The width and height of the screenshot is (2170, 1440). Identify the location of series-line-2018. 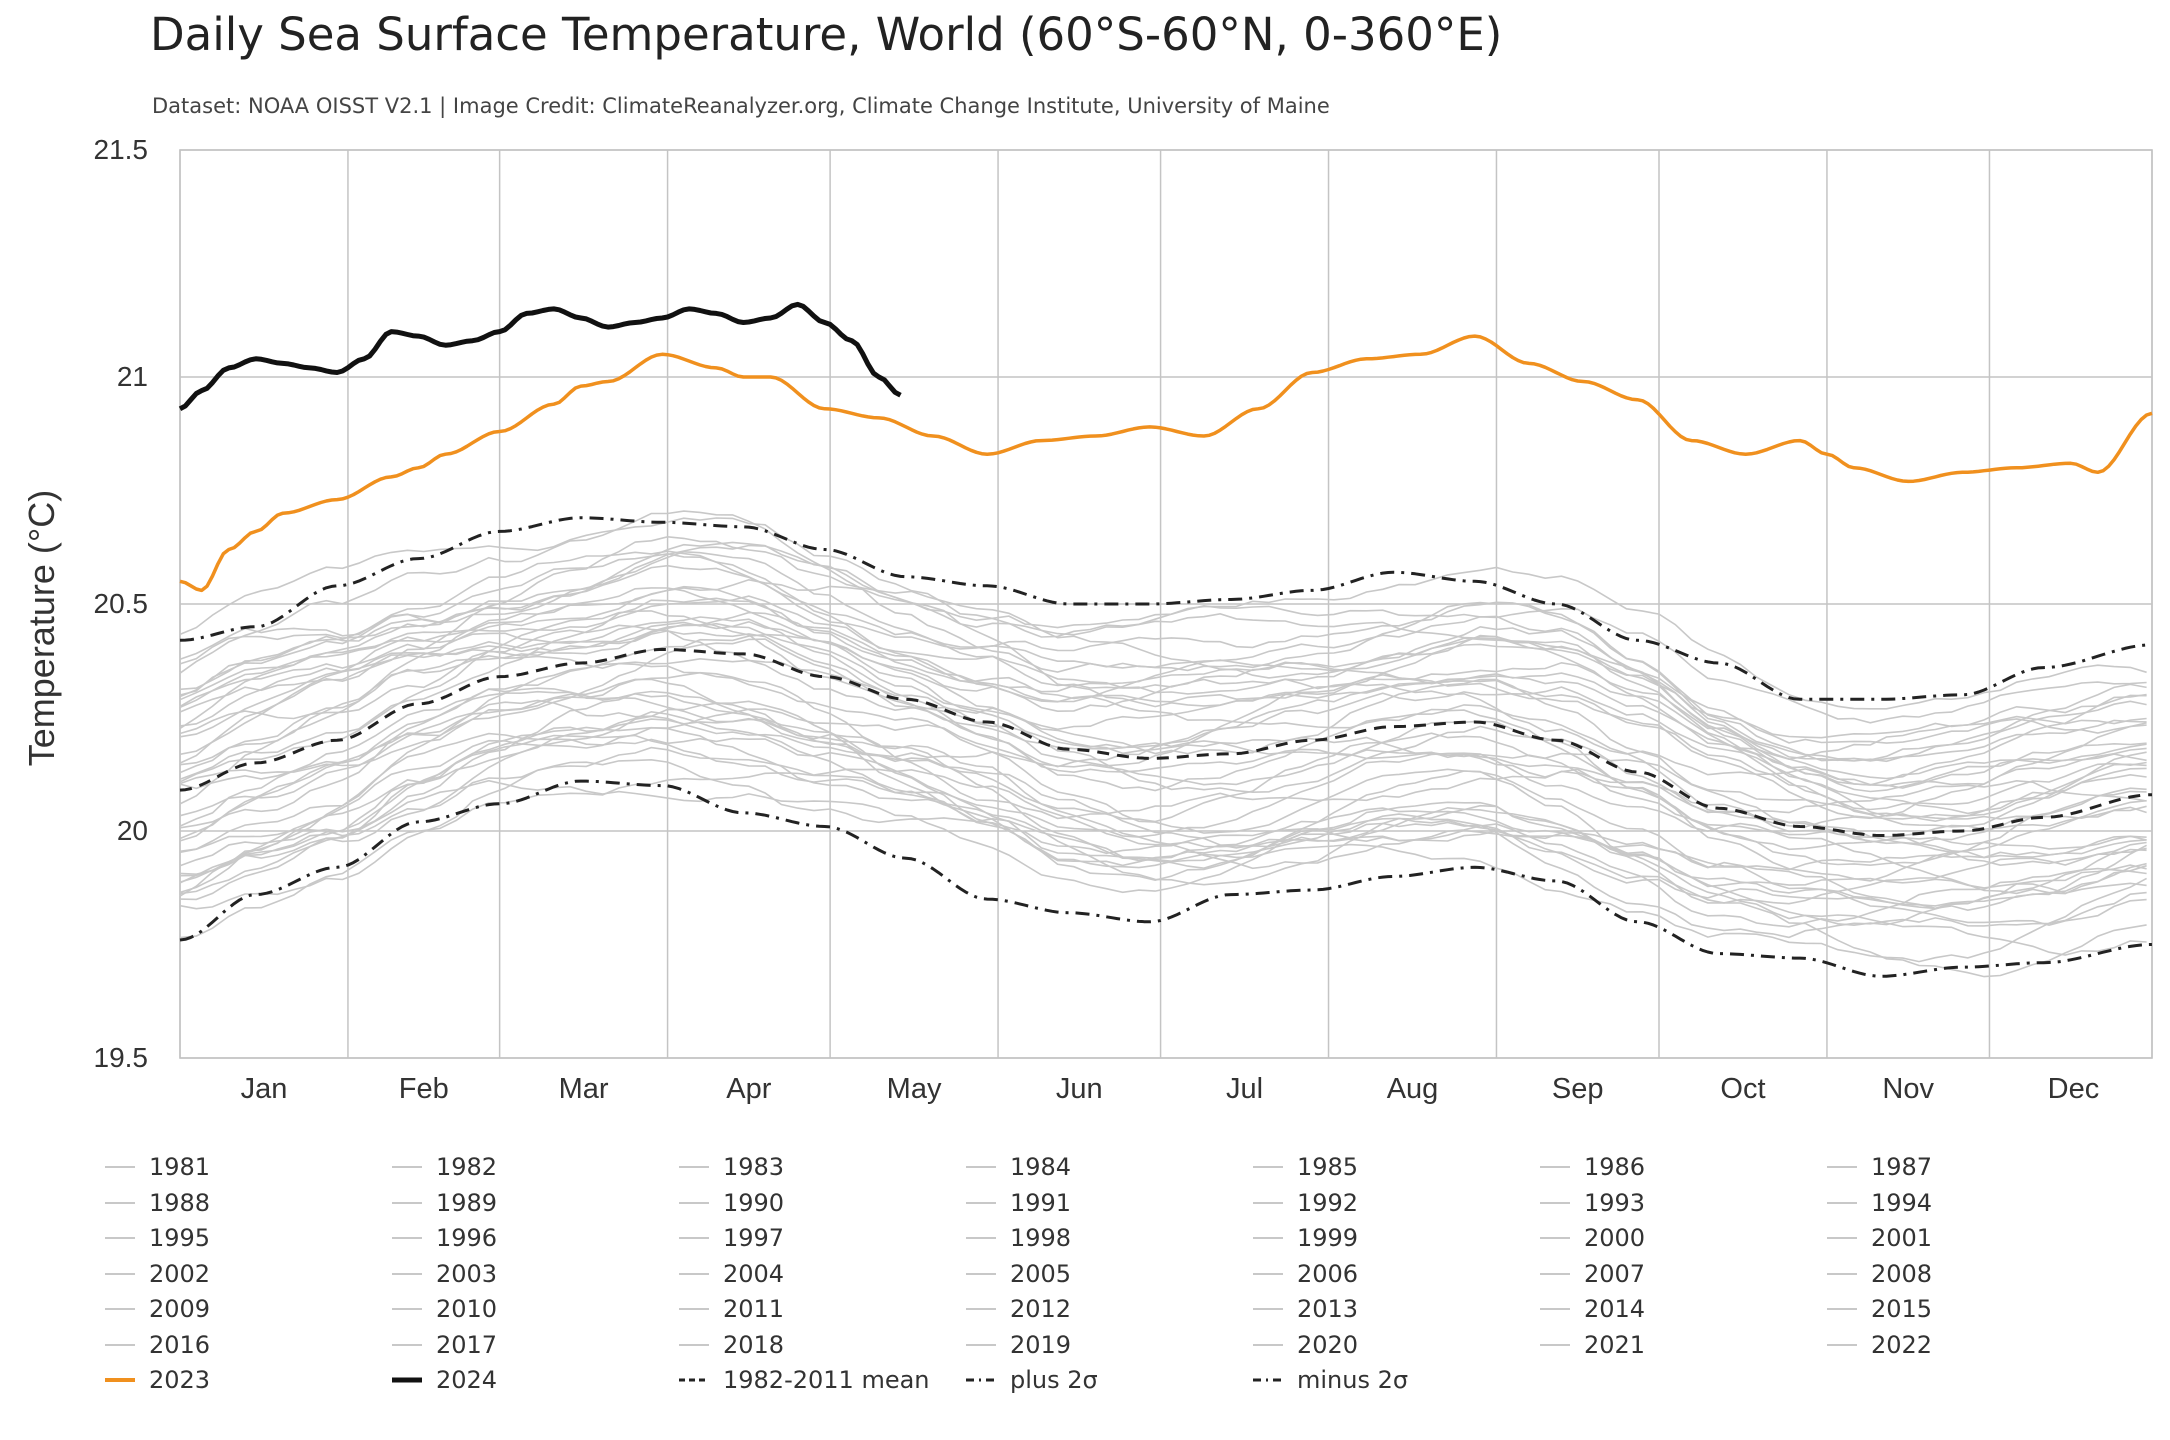
(1163, 648).